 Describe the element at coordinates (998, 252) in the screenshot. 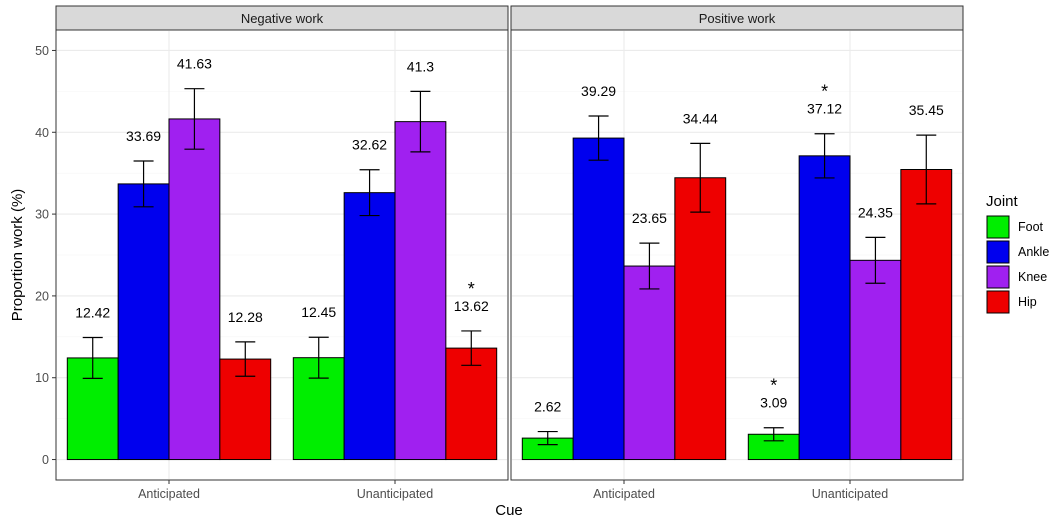

I see `legend-key-ankle` at that location.